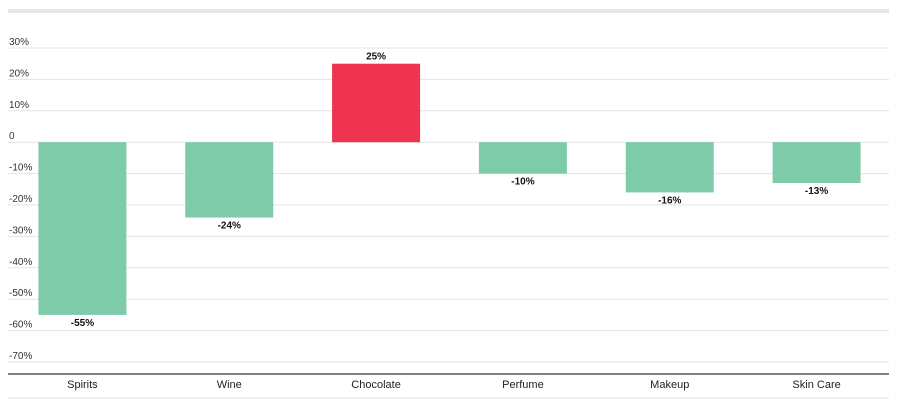 This screenshot has width=900, height=402. I want to click on data-label: -10%, so click(522, 182).